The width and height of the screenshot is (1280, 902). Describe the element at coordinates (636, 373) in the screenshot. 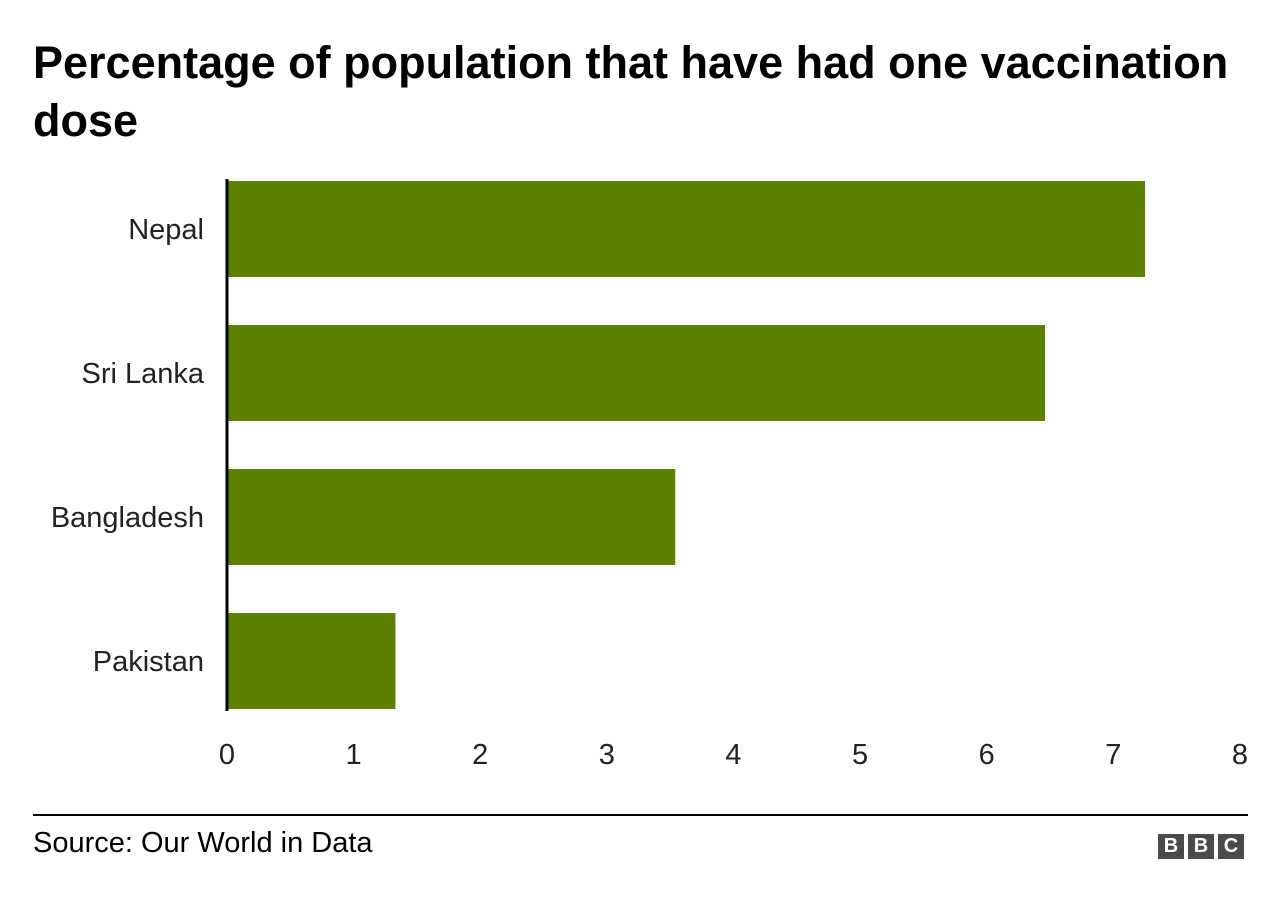

I see `bar-sri-lanka` at that location.